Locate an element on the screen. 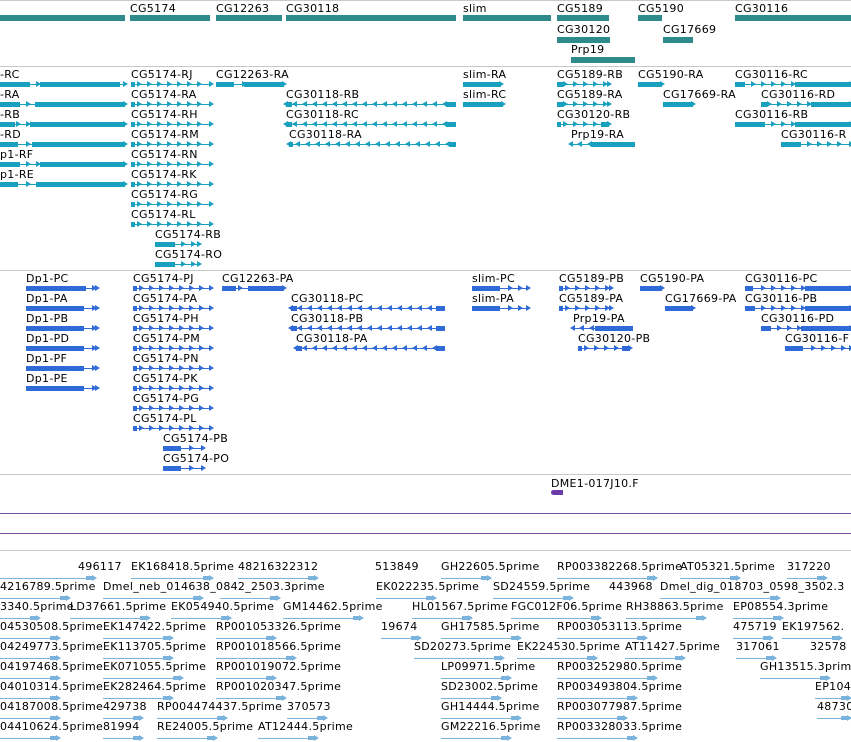 The height and width of the screenshot is (742, 851). cdna-read-label: 19674 is located at coordinates (399, 626).